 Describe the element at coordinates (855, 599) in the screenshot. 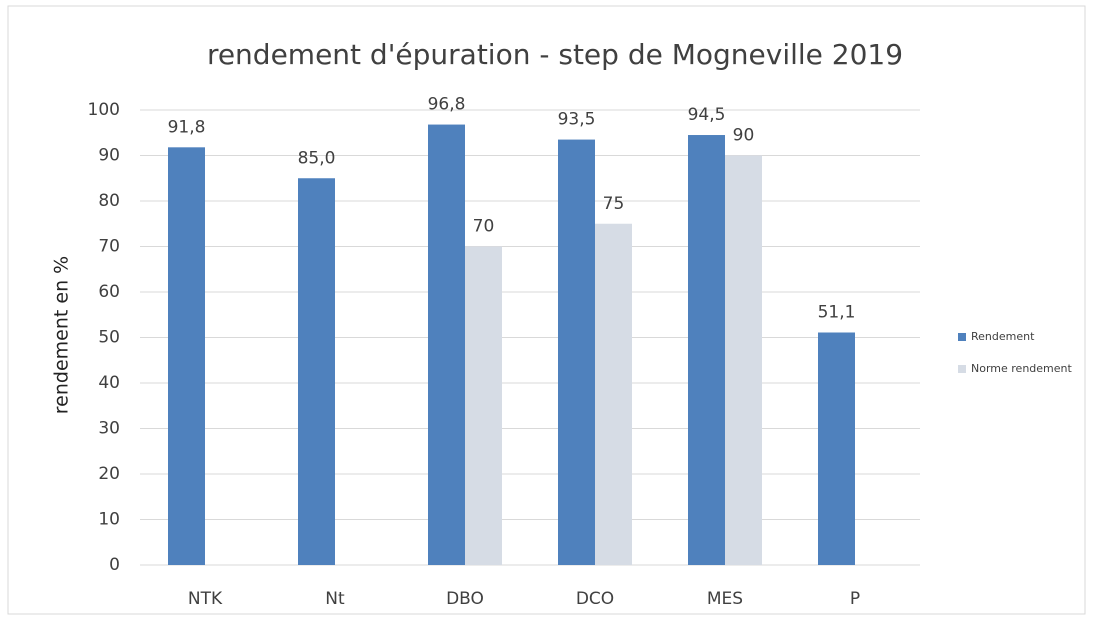

I see `x-tick-label: P` at that location.